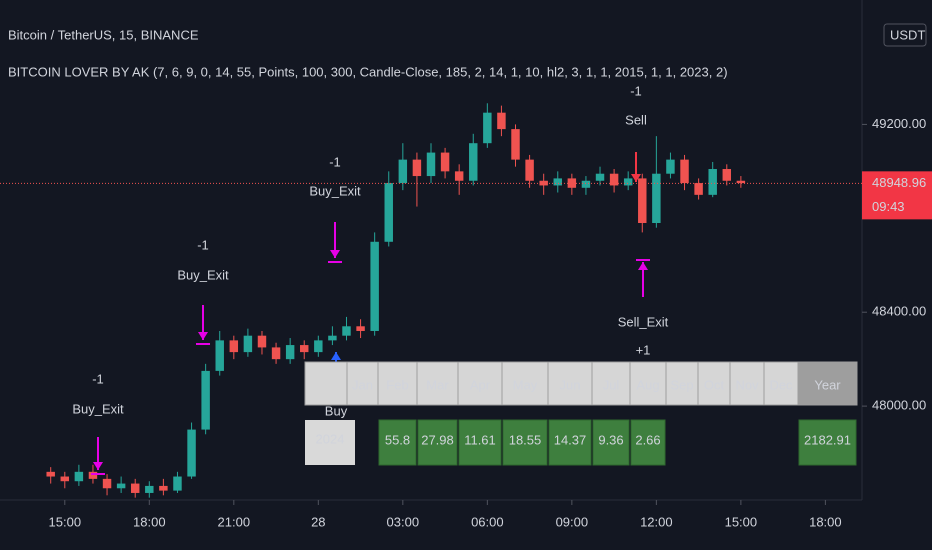 This screenshot has height=550, width=932. Describe the element at coordinates (643, 349) in the screenshot. I see `signal-qty: +1` at that location.